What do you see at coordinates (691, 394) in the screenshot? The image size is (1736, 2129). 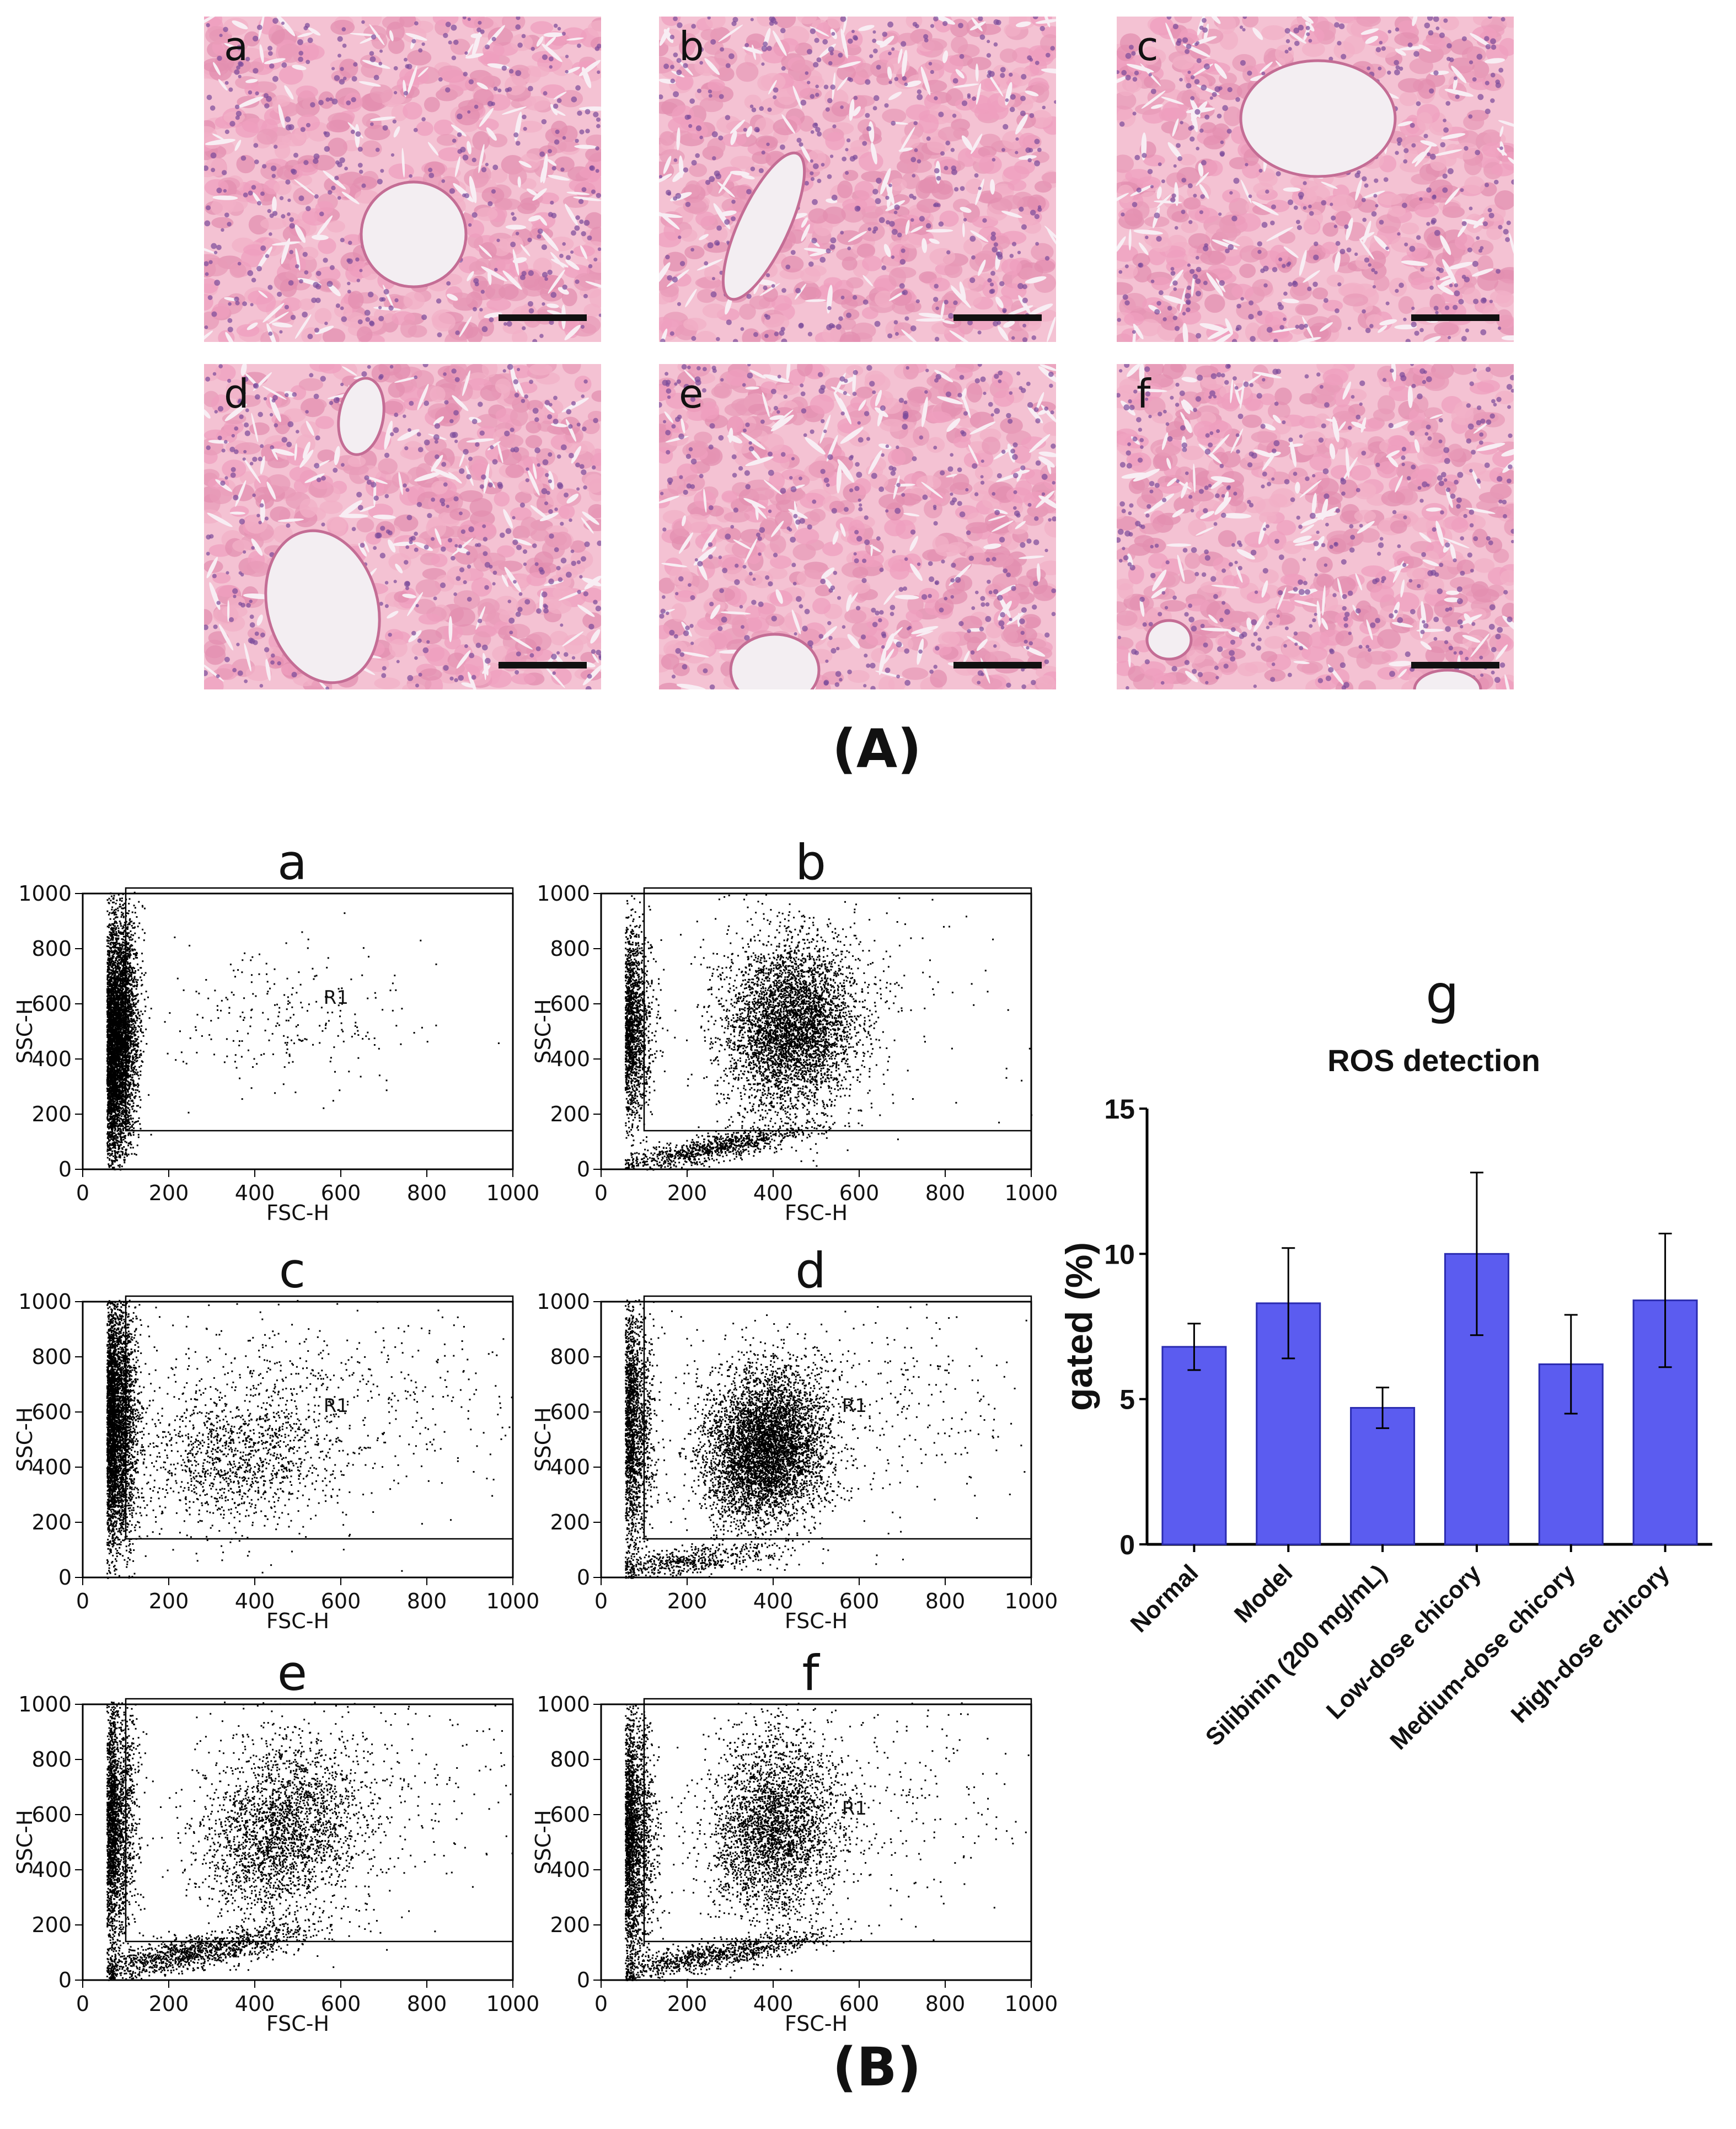 I see `histology-letter: e` at bounding box center [691, 394].